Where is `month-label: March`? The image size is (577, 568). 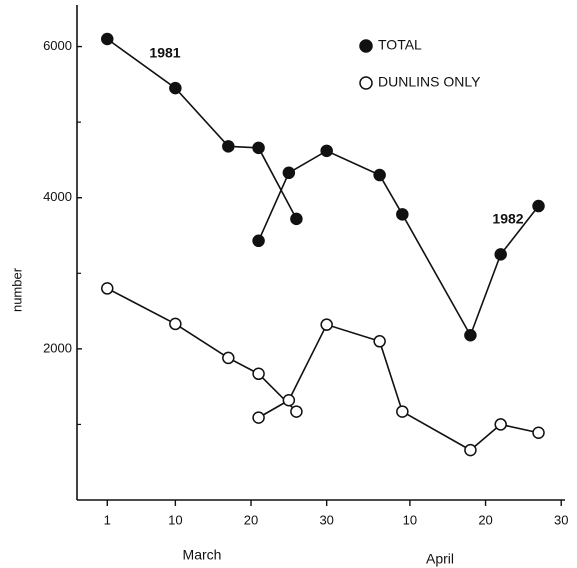 month-label: March is located at coordinates (202, 555).